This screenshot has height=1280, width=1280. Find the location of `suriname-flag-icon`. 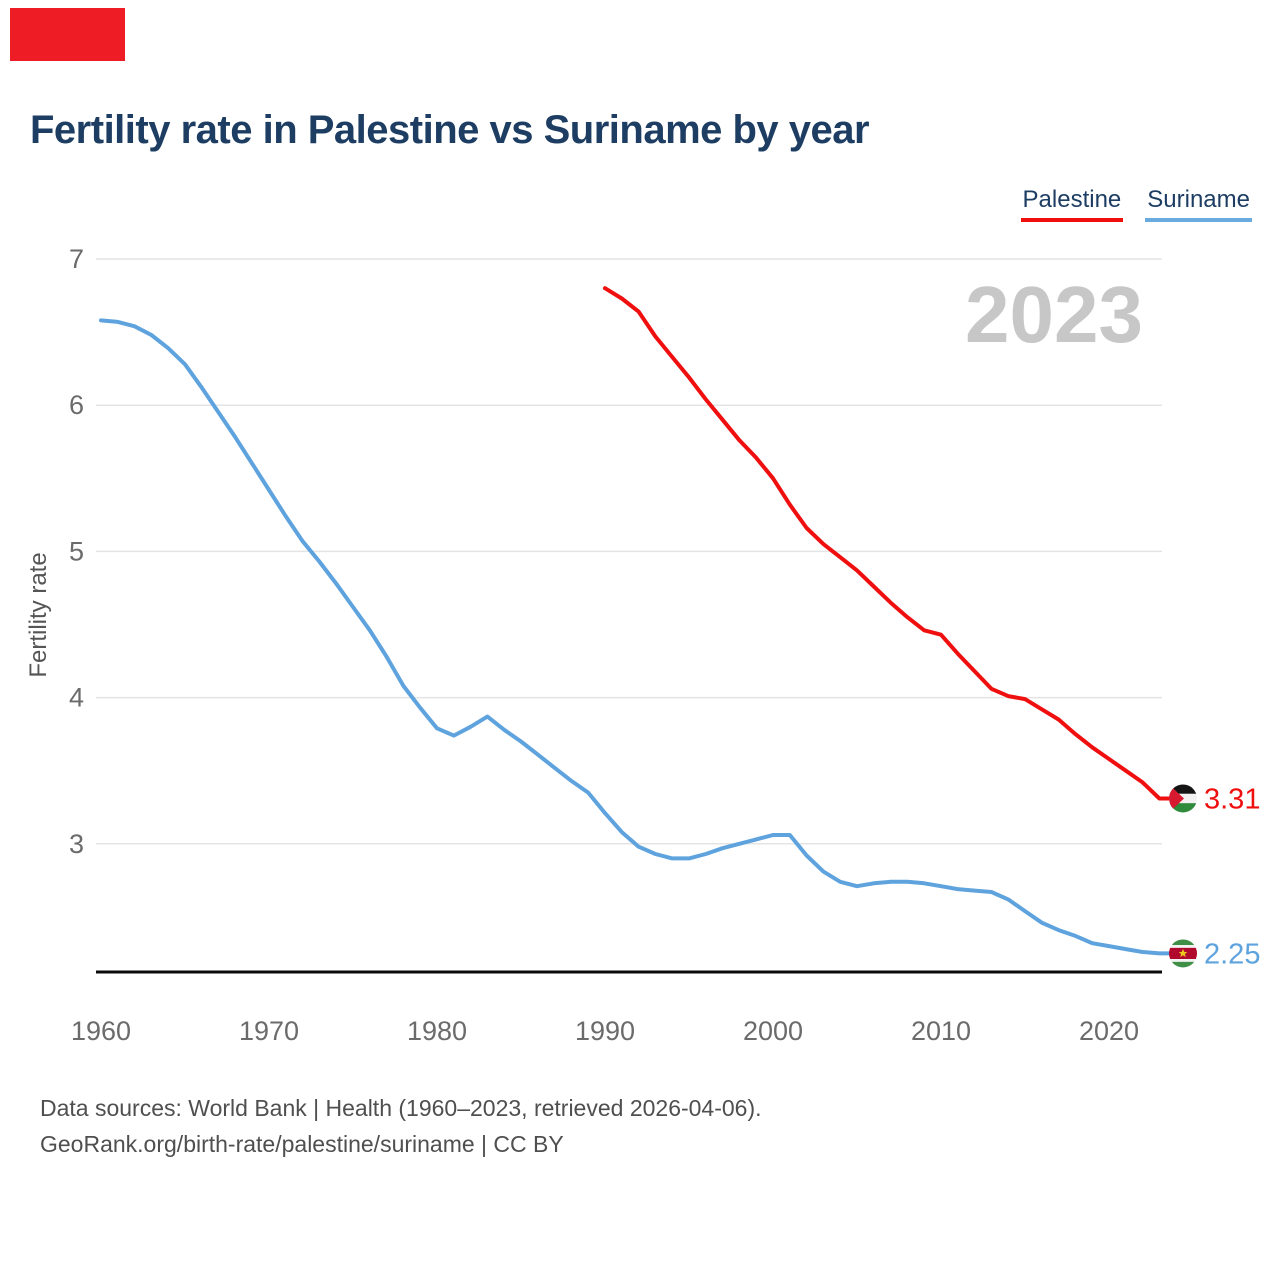

suriname-flag-icon is located at coordinates (1183, 953).